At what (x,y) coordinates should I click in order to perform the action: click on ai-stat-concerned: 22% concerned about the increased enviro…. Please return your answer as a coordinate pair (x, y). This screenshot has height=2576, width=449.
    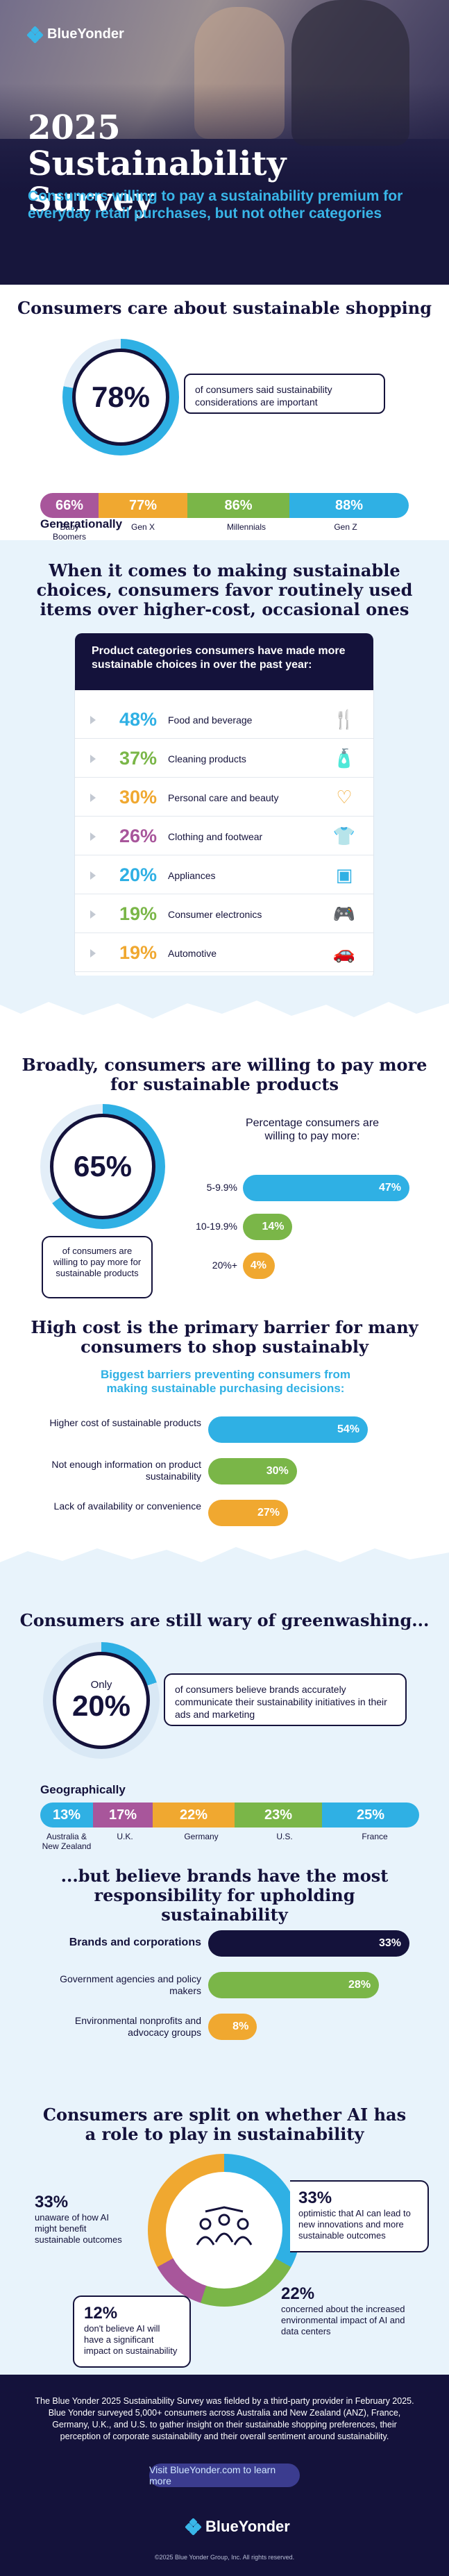
    Looking at the image, I should click on (343, 2310).